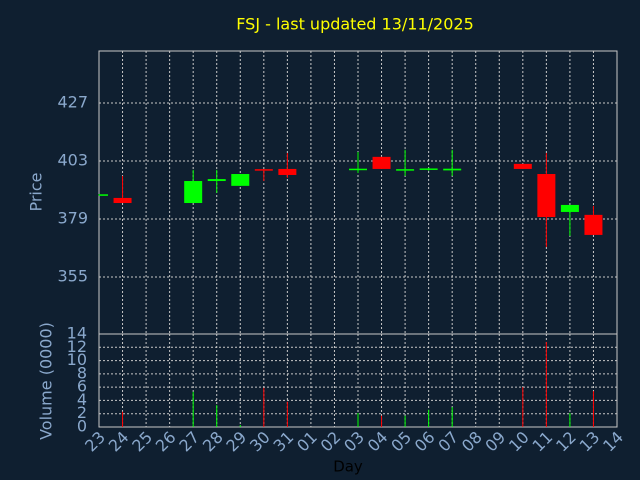 The image size is (640, 480). What do you see at coordinates (348, 467) in the screenshot?
I see `x-axis-label: Day` at bounding box center [348, 467].